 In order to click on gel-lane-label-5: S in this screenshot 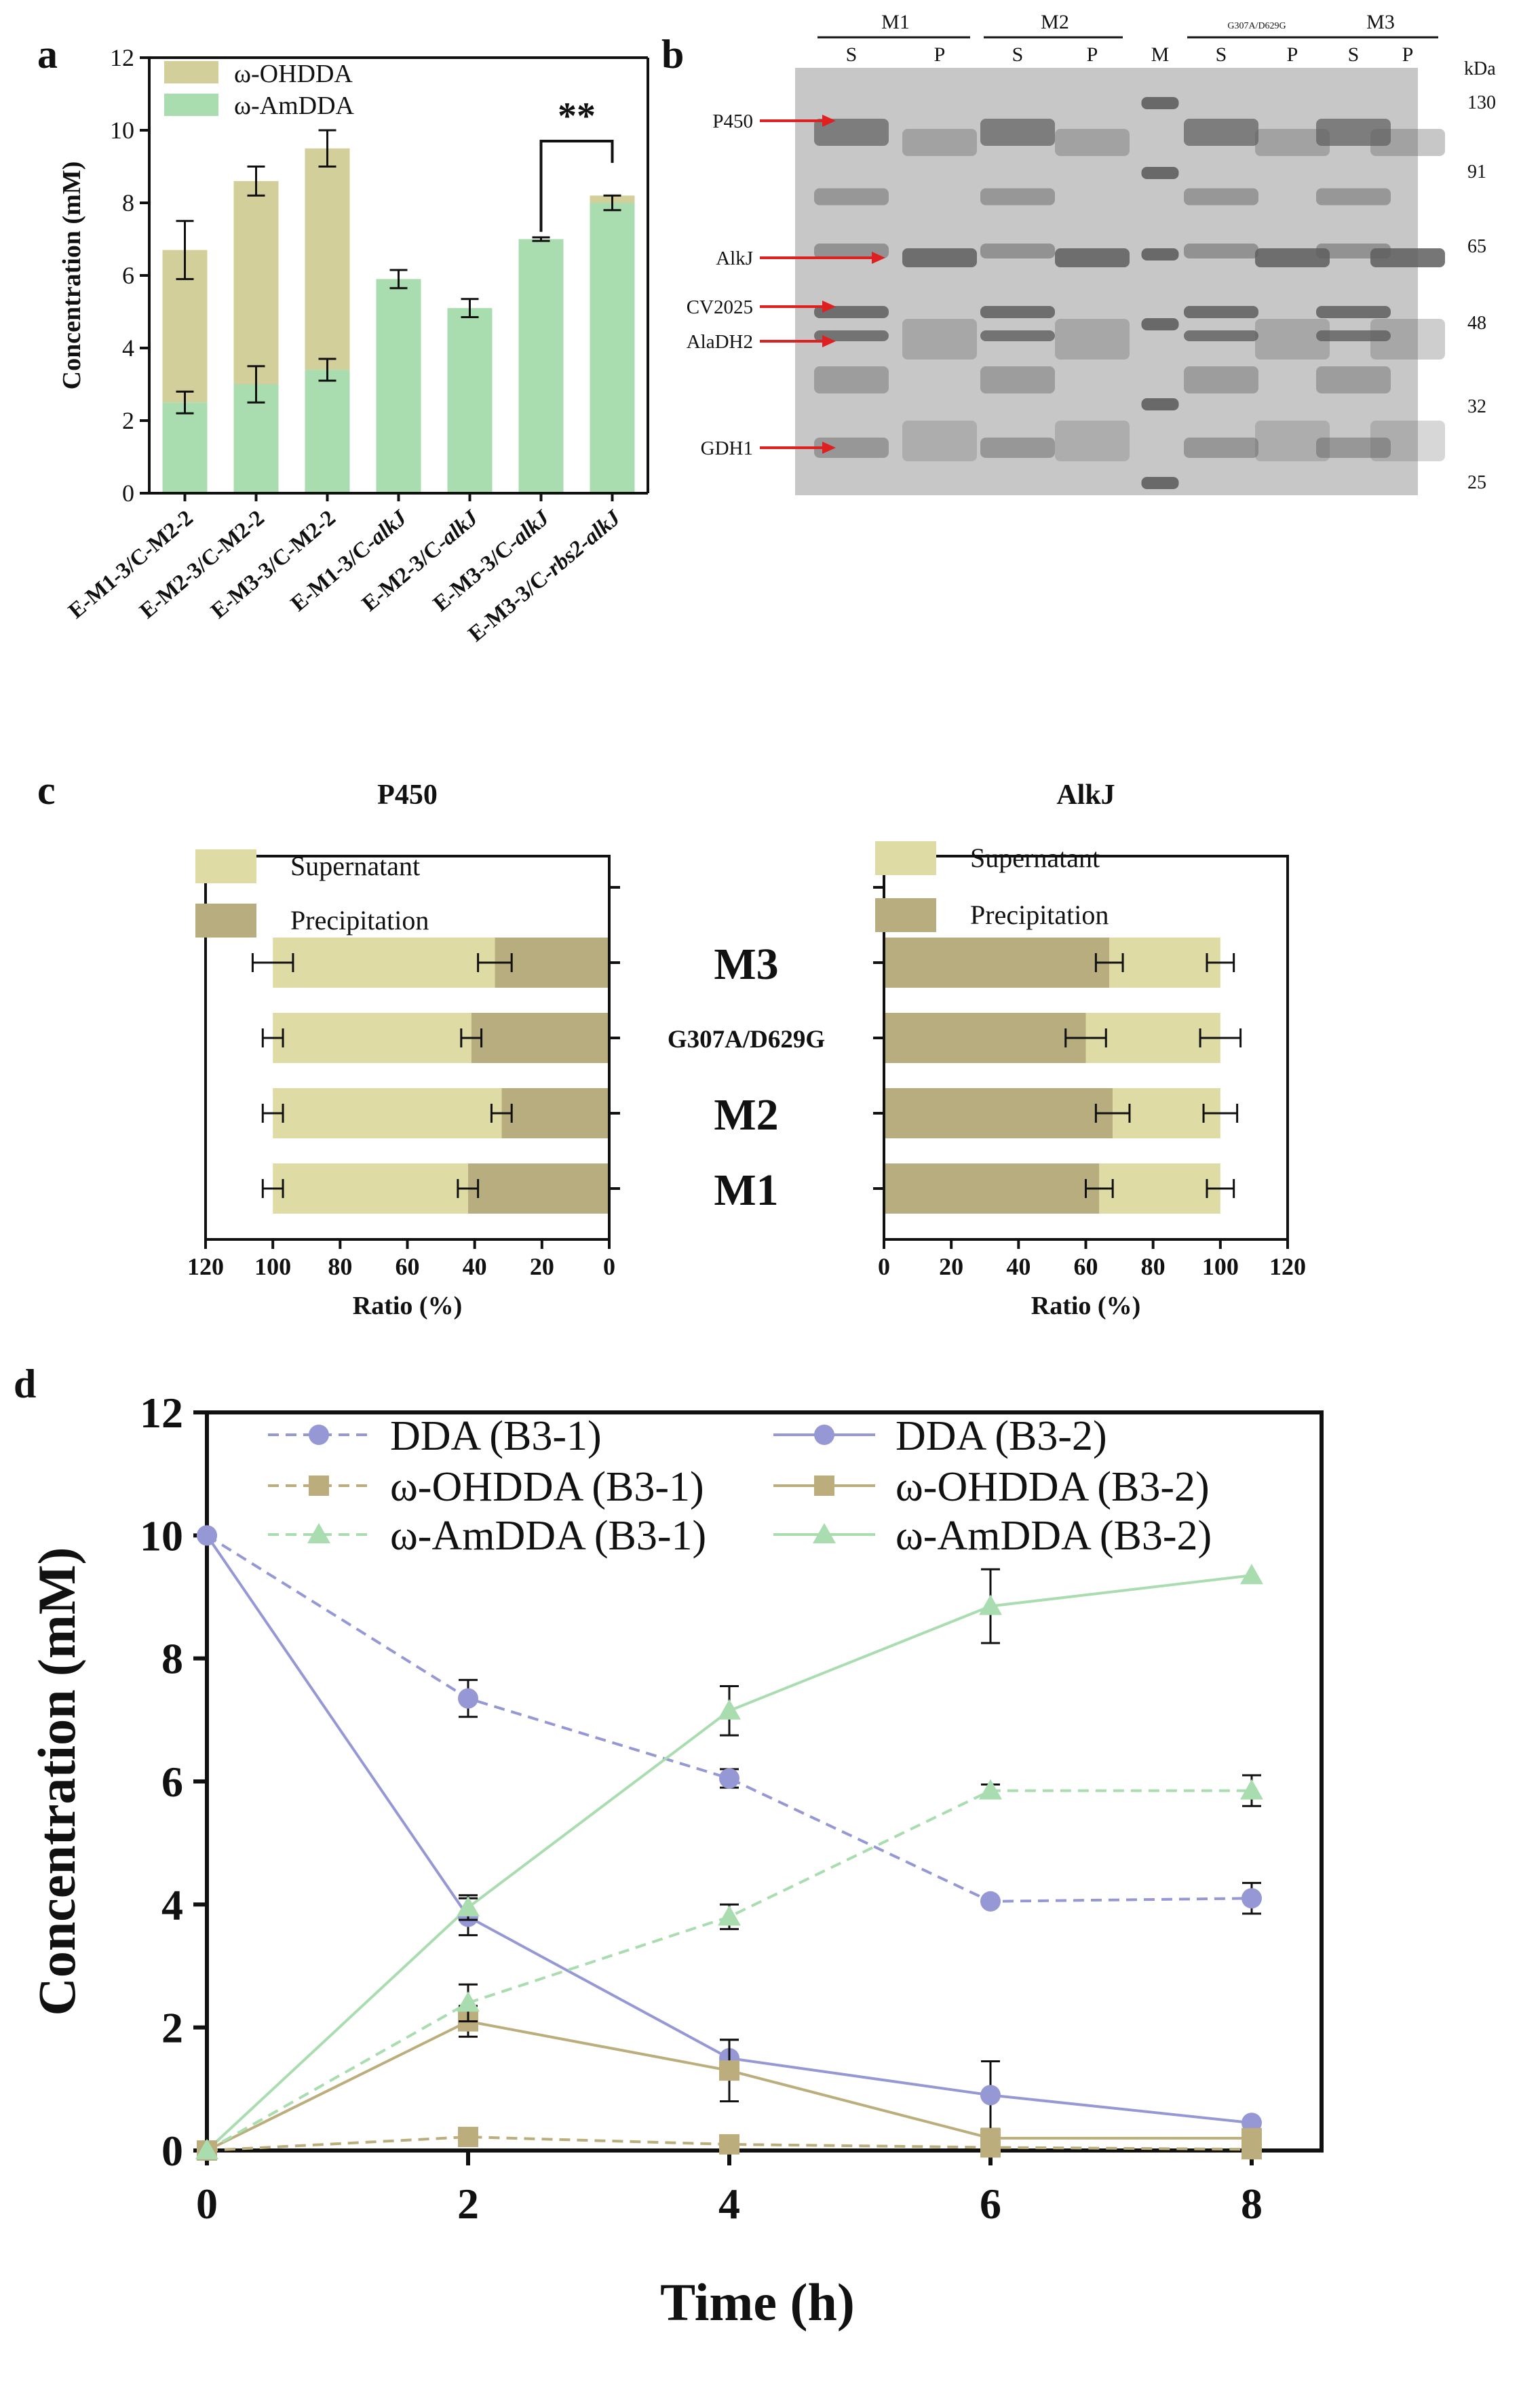, I will do `click(1221, 54)`.